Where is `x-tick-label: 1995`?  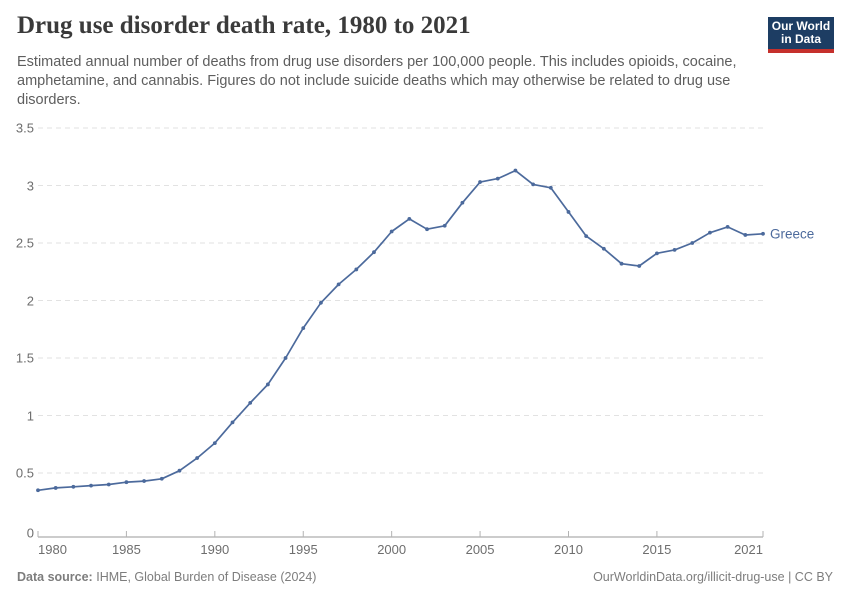
x-tick-label: 1995 is located at coordinates (303, 549).